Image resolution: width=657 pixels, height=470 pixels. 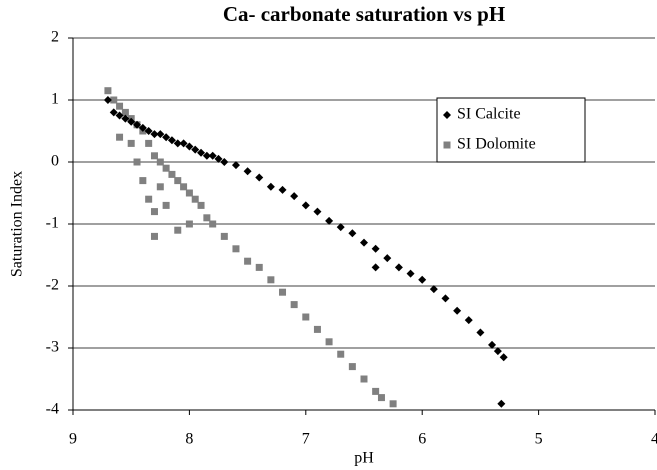 I want to click on y-tick-label: -1, so click(x=52, y=223).